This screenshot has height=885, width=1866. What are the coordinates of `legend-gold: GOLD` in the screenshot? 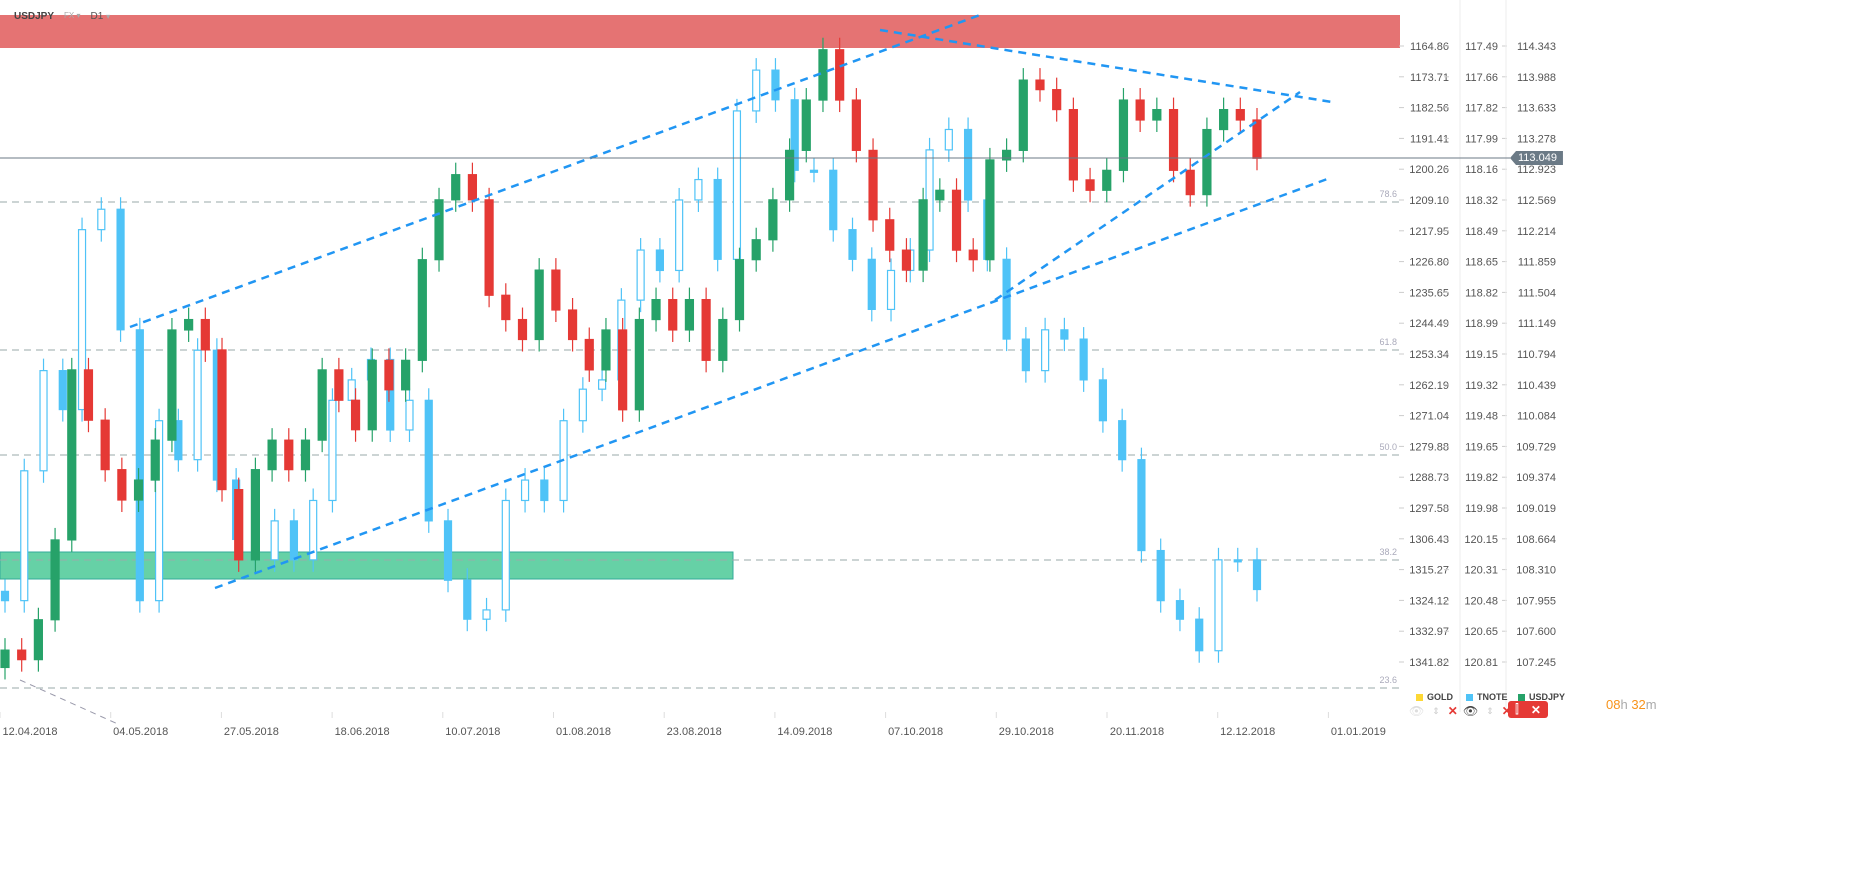 It's located at (1434, 697).